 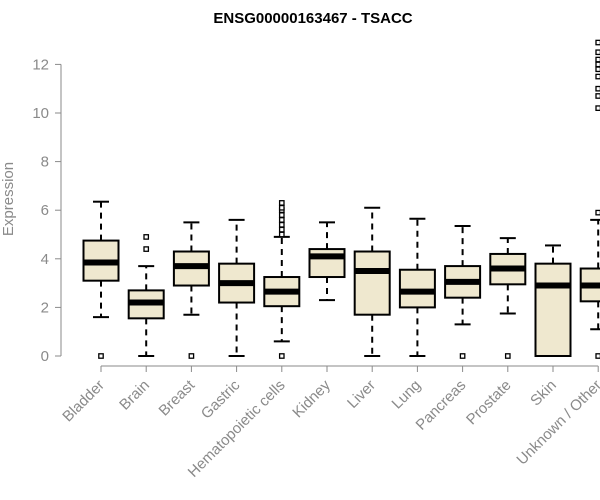 What do you see at coordinates (441, 405) in the screenshot?
I see `x-tick-label: Pancreas` at bounding box center [441, 405].